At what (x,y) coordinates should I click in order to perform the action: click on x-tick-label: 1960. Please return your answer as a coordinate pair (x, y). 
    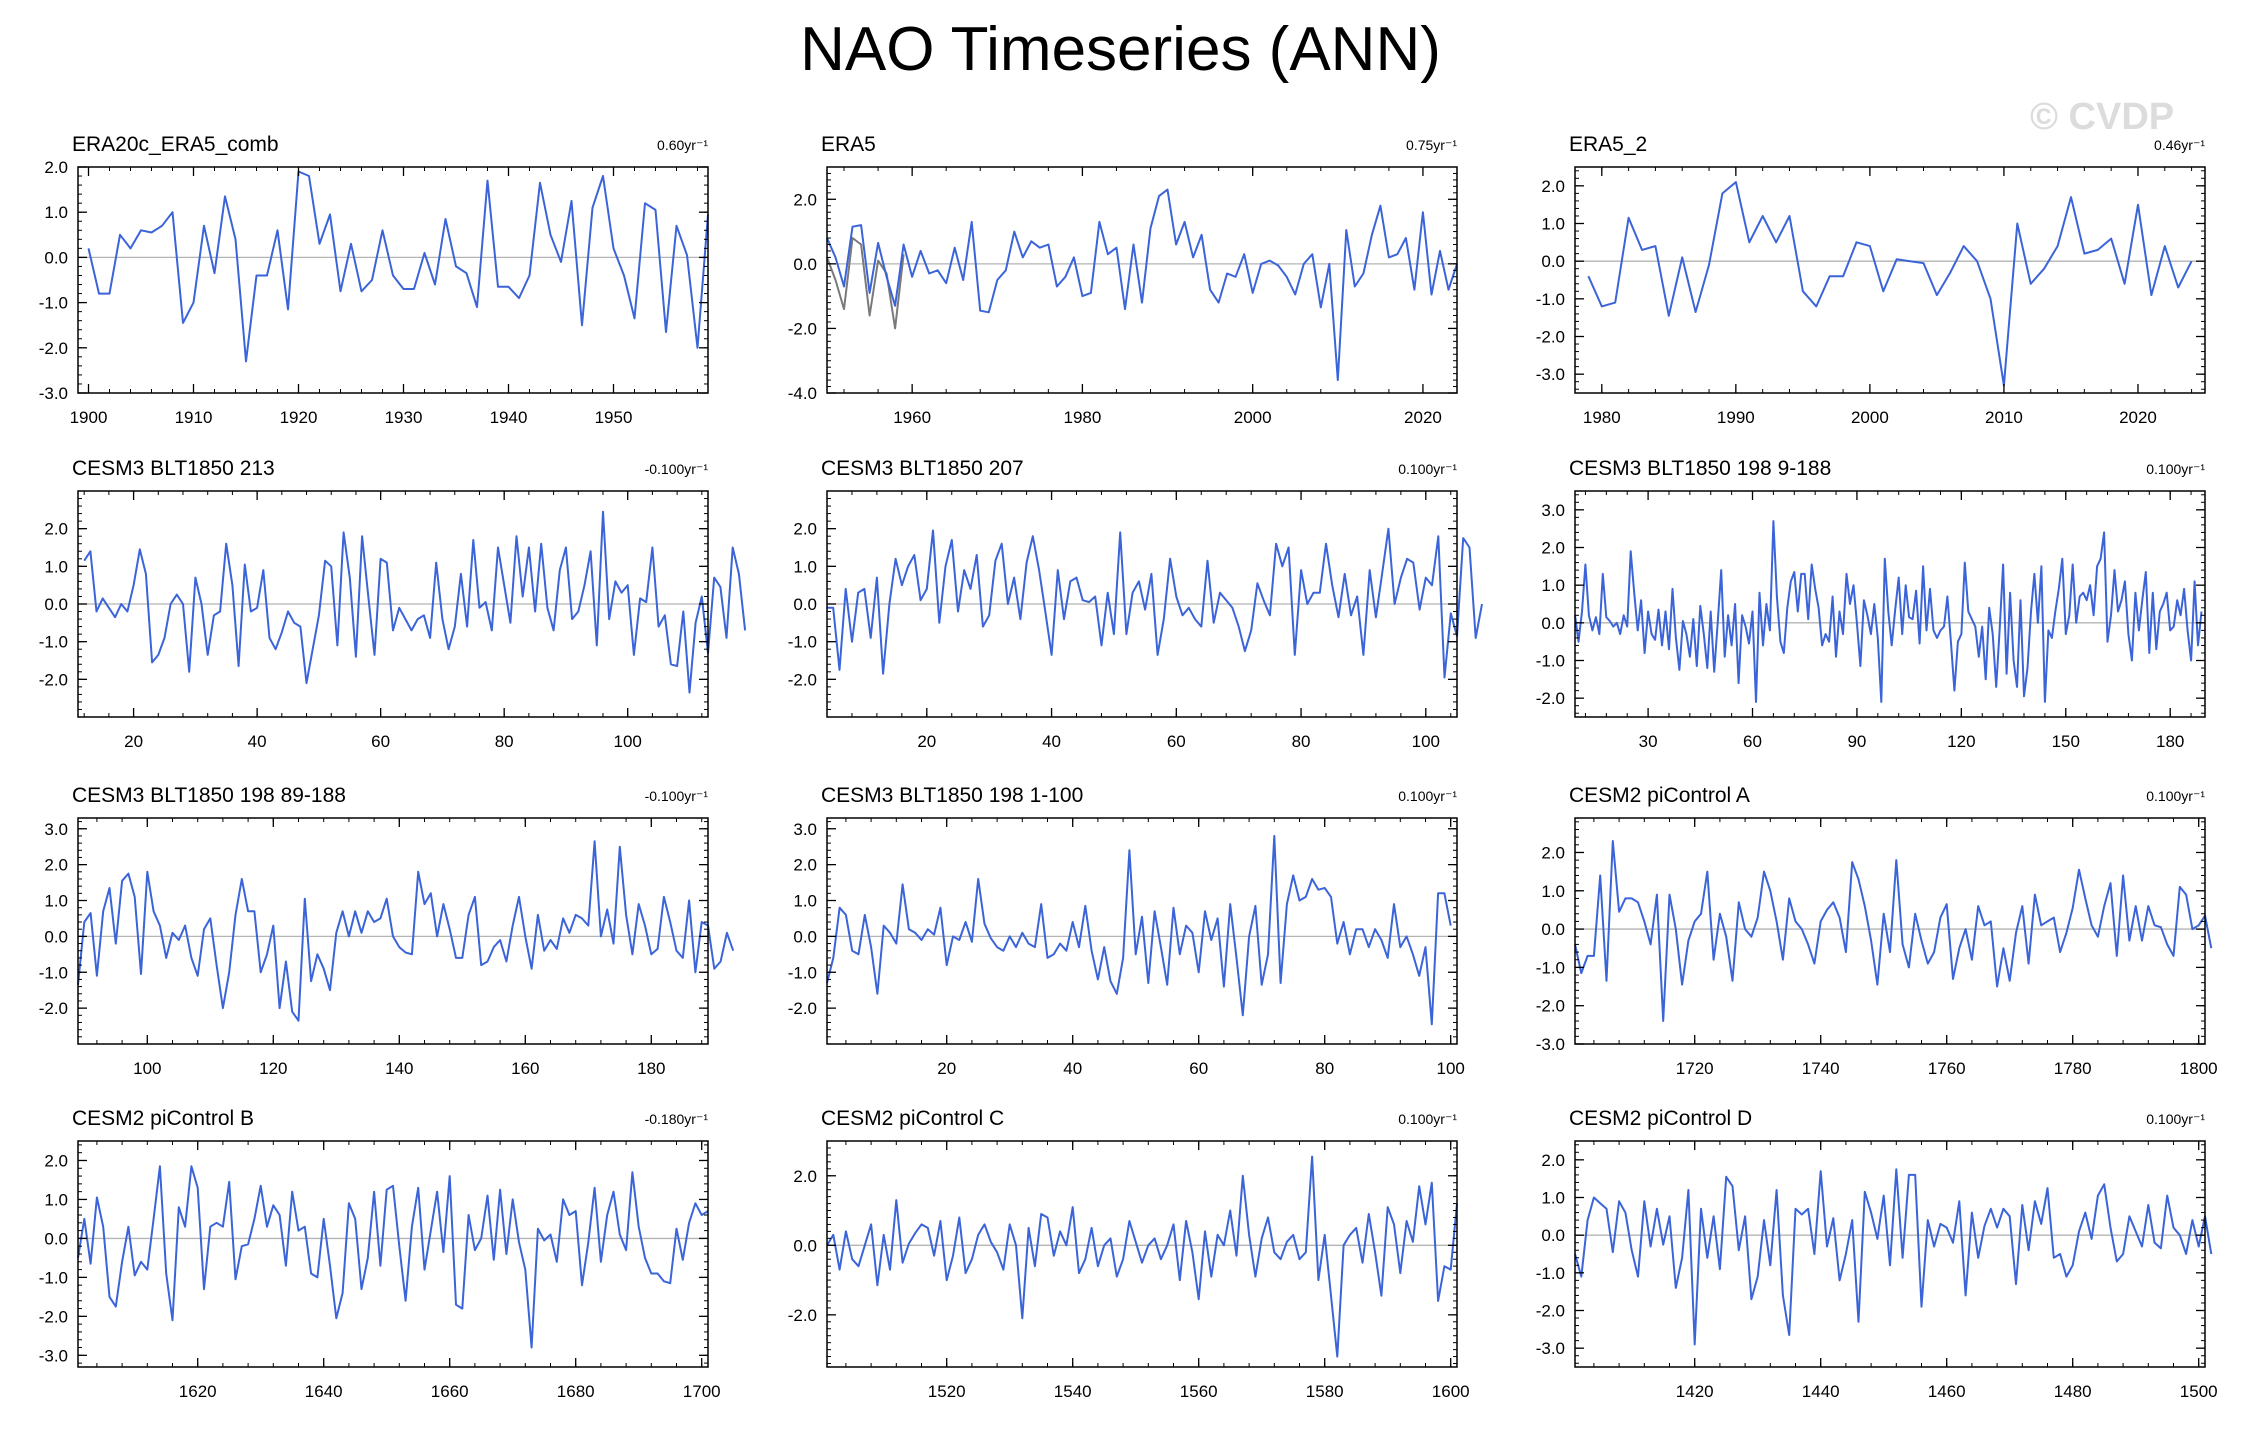
    Looking at the image, I should click on (912, 417).